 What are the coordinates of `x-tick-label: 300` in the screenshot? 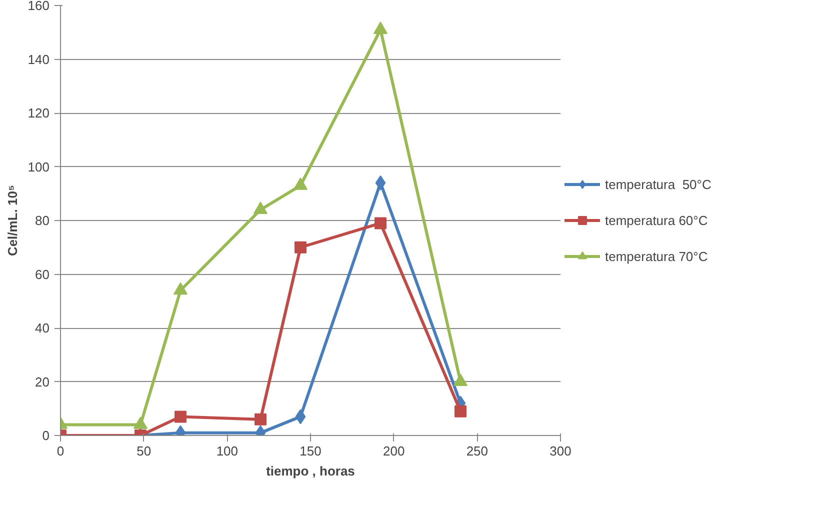 It's located at (561, 451).